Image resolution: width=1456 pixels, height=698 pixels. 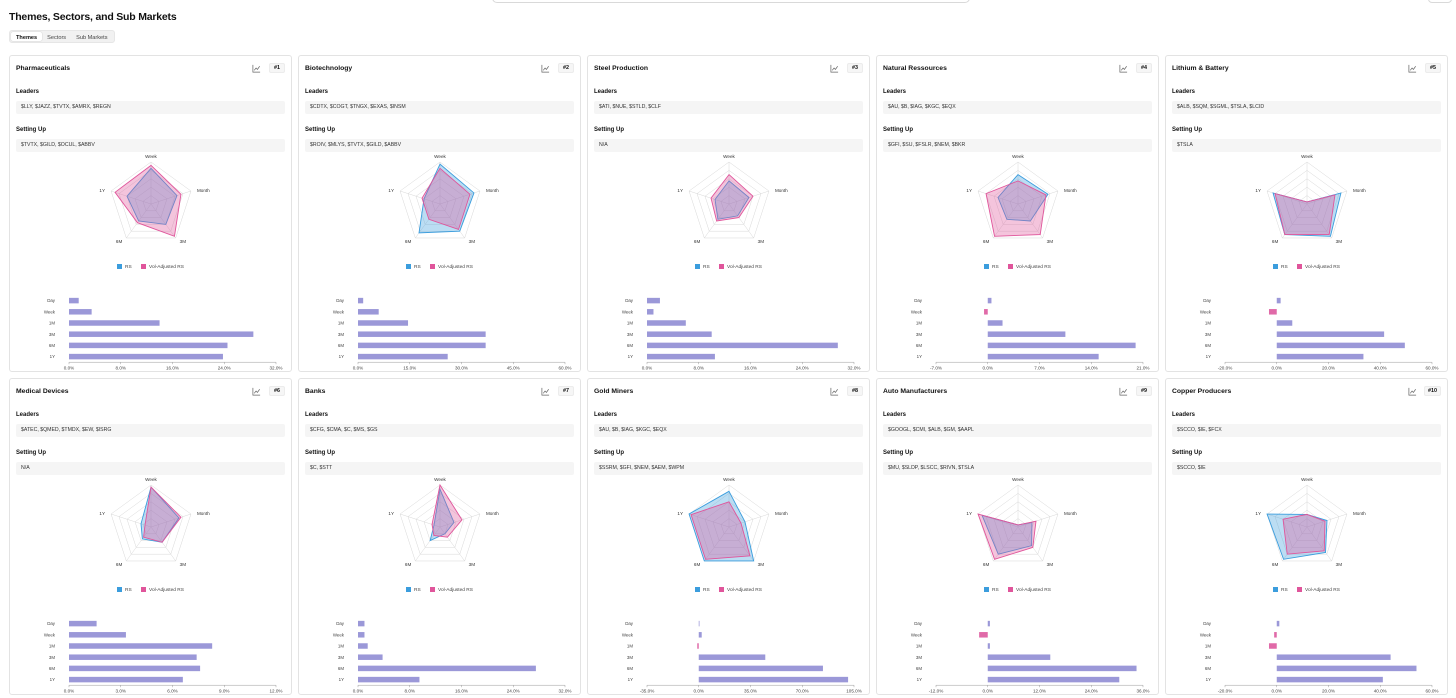 What do you see at coordinates (750, 691) in the screenshot?
I see `bar-x-tick-label: 35.0%` at bounding box center [750, 691].